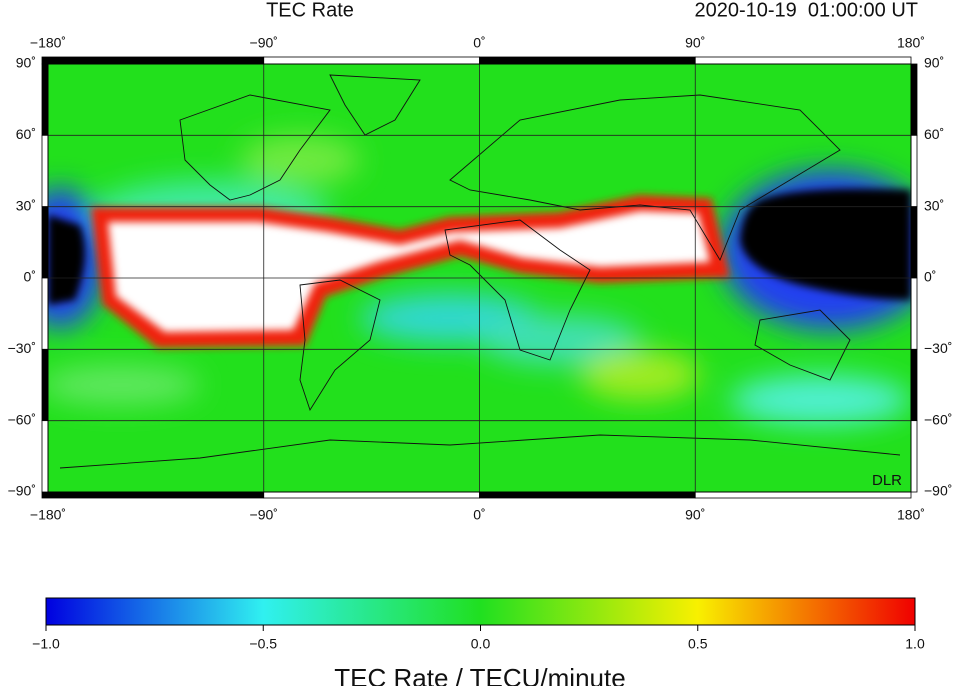 The width and height of the screenshot is (960, 686). Describe the element at coordinates (915, 644) in the screenshot. I see `colorbar-tick-label: 1.0` at that location.